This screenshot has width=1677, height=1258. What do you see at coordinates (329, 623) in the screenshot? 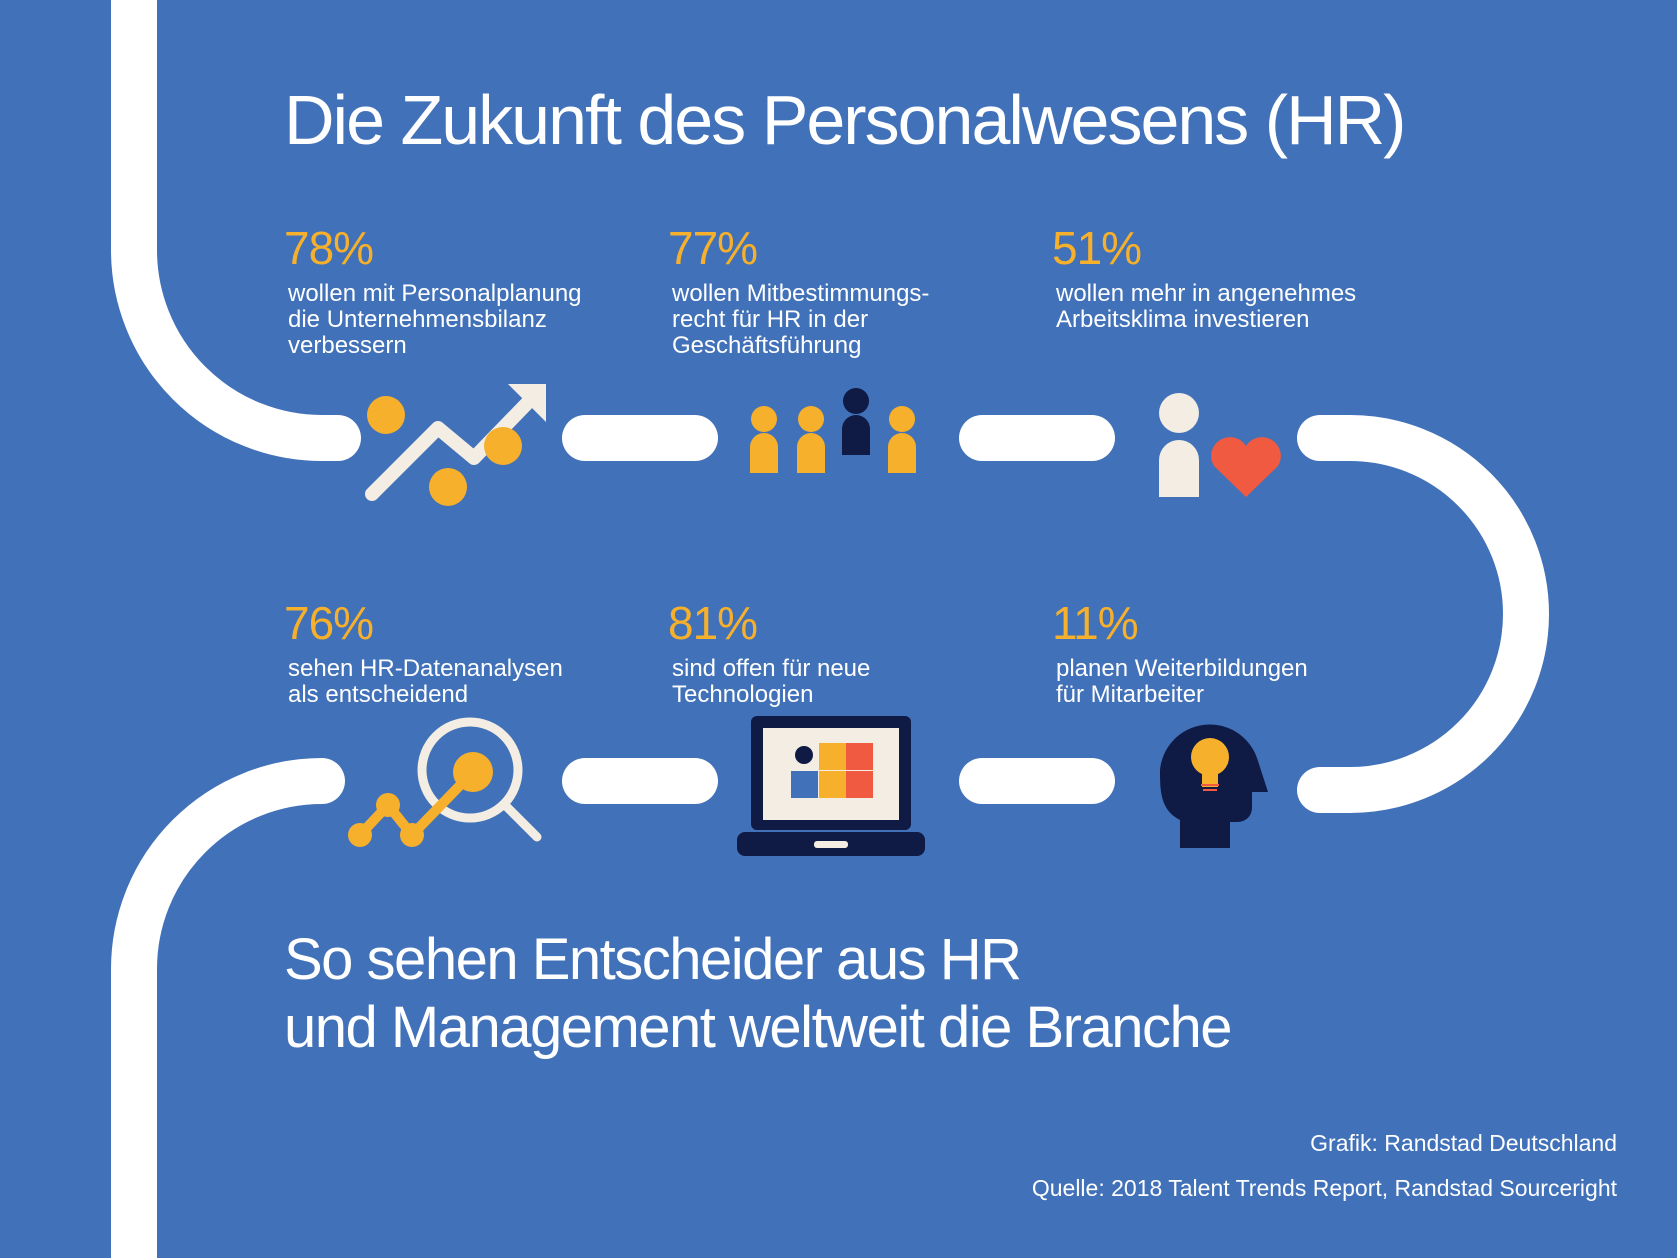
I see `stat-percent: 76%` at bounding box center [329, 623].